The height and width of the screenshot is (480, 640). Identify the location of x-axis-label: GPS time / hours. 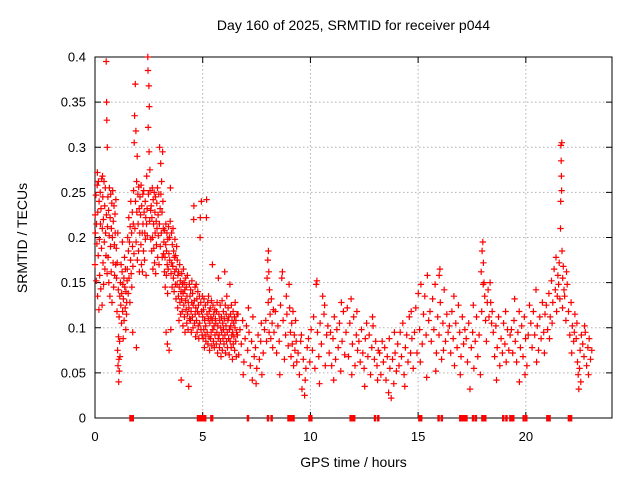
(353, 462).